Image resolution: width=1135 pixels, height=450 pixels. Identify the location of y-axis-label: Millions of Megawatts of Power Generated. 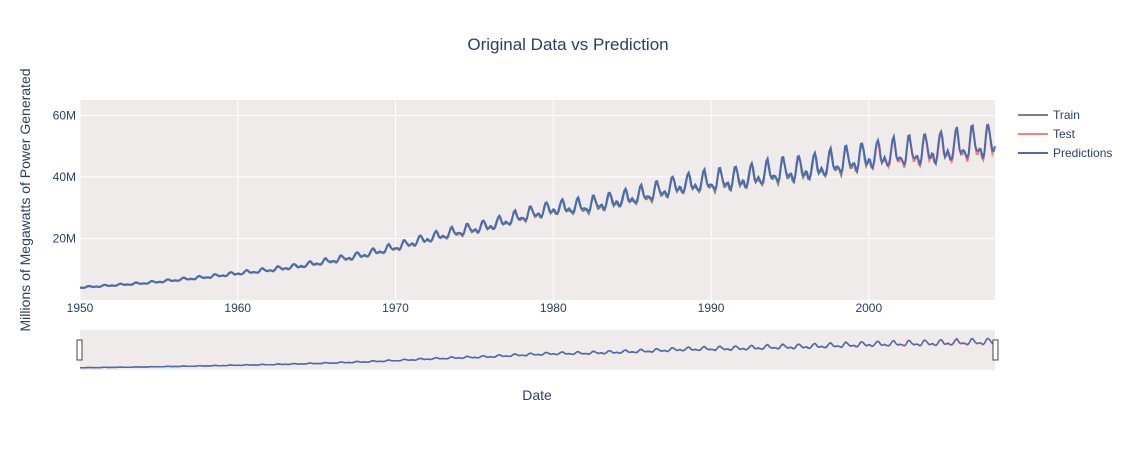
(25, 199).